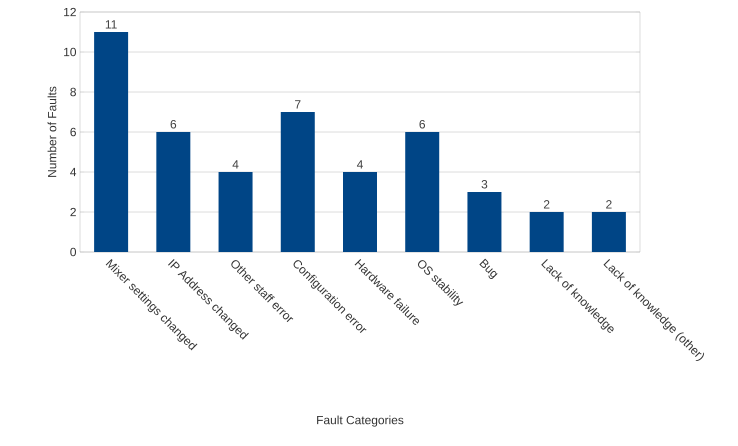 Image resolution: width=738 pixels, height=446 pixels. I want to click on data-label: 11, so click(111, 24).